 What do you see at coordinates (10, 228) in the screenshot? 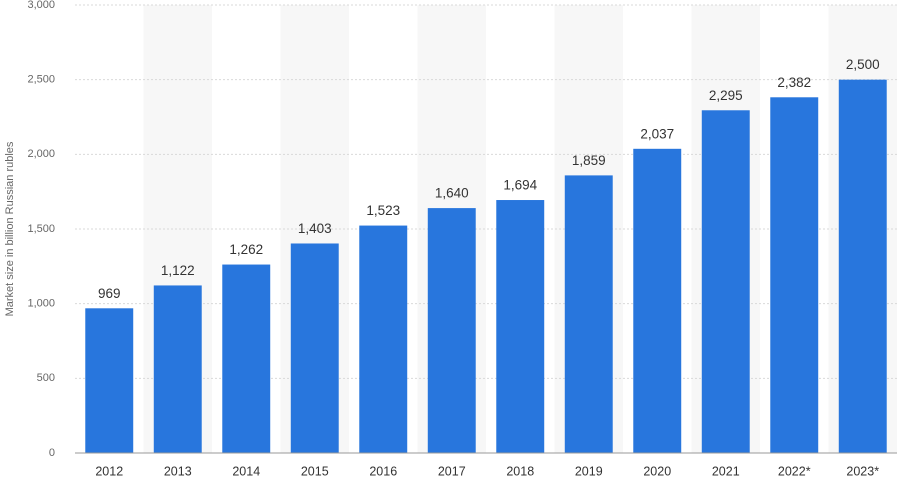
I see `y-axis-label: Market size in billion Russian rubles` at bounding box center [10, 228].